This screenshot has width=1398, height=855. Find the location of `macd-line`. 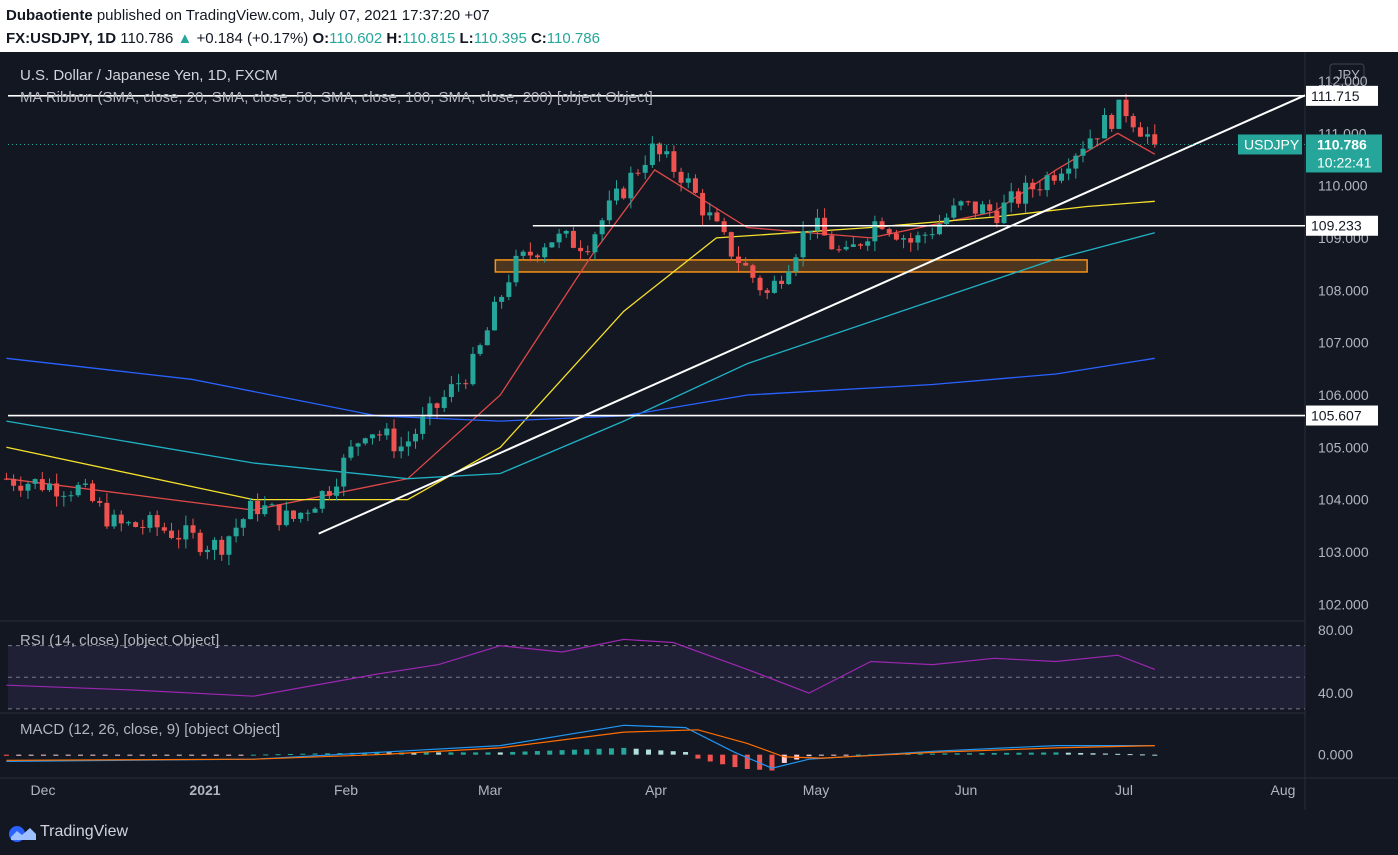

macd-line is located at coordinates (580, 746).